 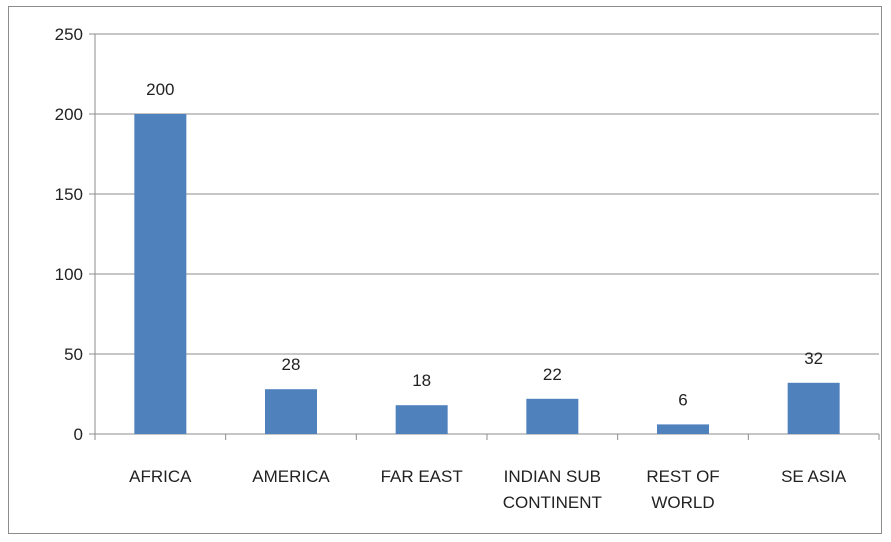 I want to click on data-label: 200, so click(x=160, y=89).